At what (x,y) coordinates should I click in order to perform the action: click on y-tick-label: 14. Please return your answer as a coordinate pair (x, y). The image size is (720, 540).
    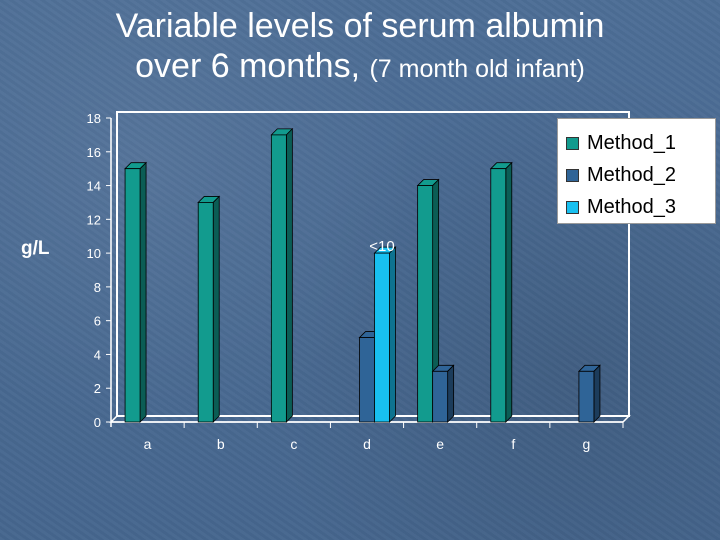
    Looking at the image, I should click on (94, 186).